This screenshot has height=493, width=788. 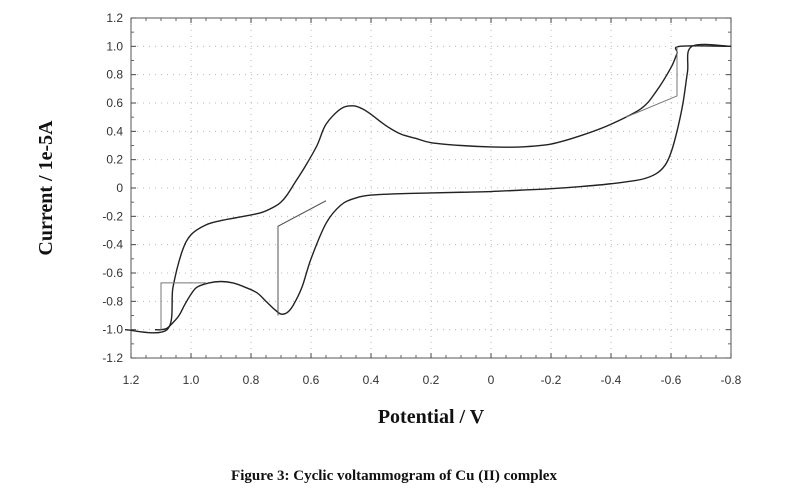 I want to click on y-tick-label: 0.4, so click(x=114, y=131).